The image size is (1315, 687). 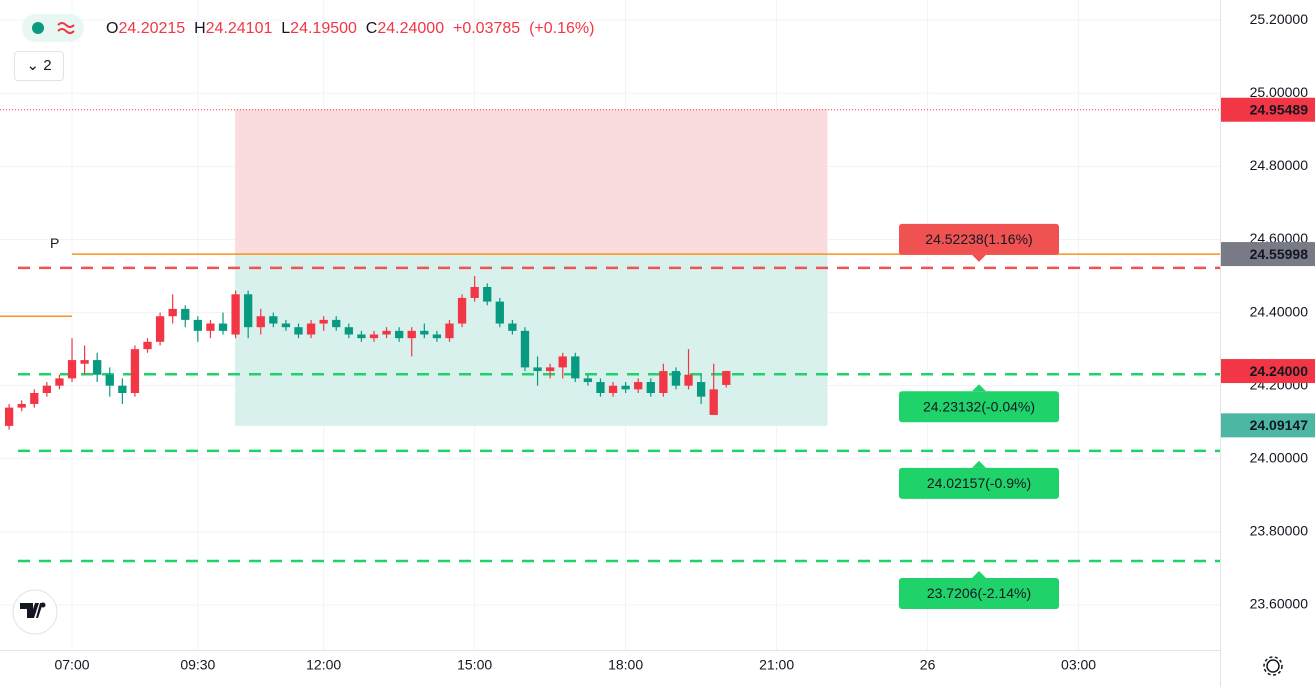 I want to click on level-label: 23.7206(-2.14%), so click(x=979, y=593).